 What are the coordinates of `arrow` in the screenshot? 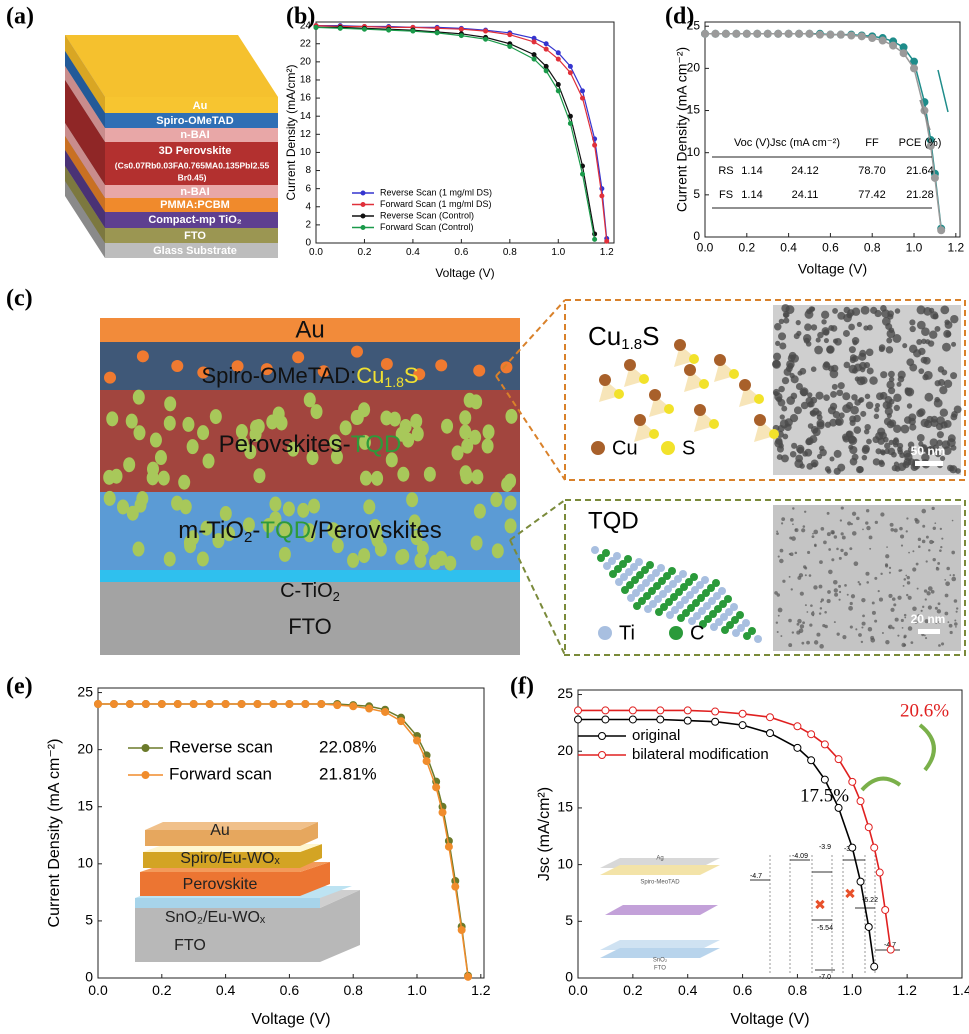 It's located at (925, 115).